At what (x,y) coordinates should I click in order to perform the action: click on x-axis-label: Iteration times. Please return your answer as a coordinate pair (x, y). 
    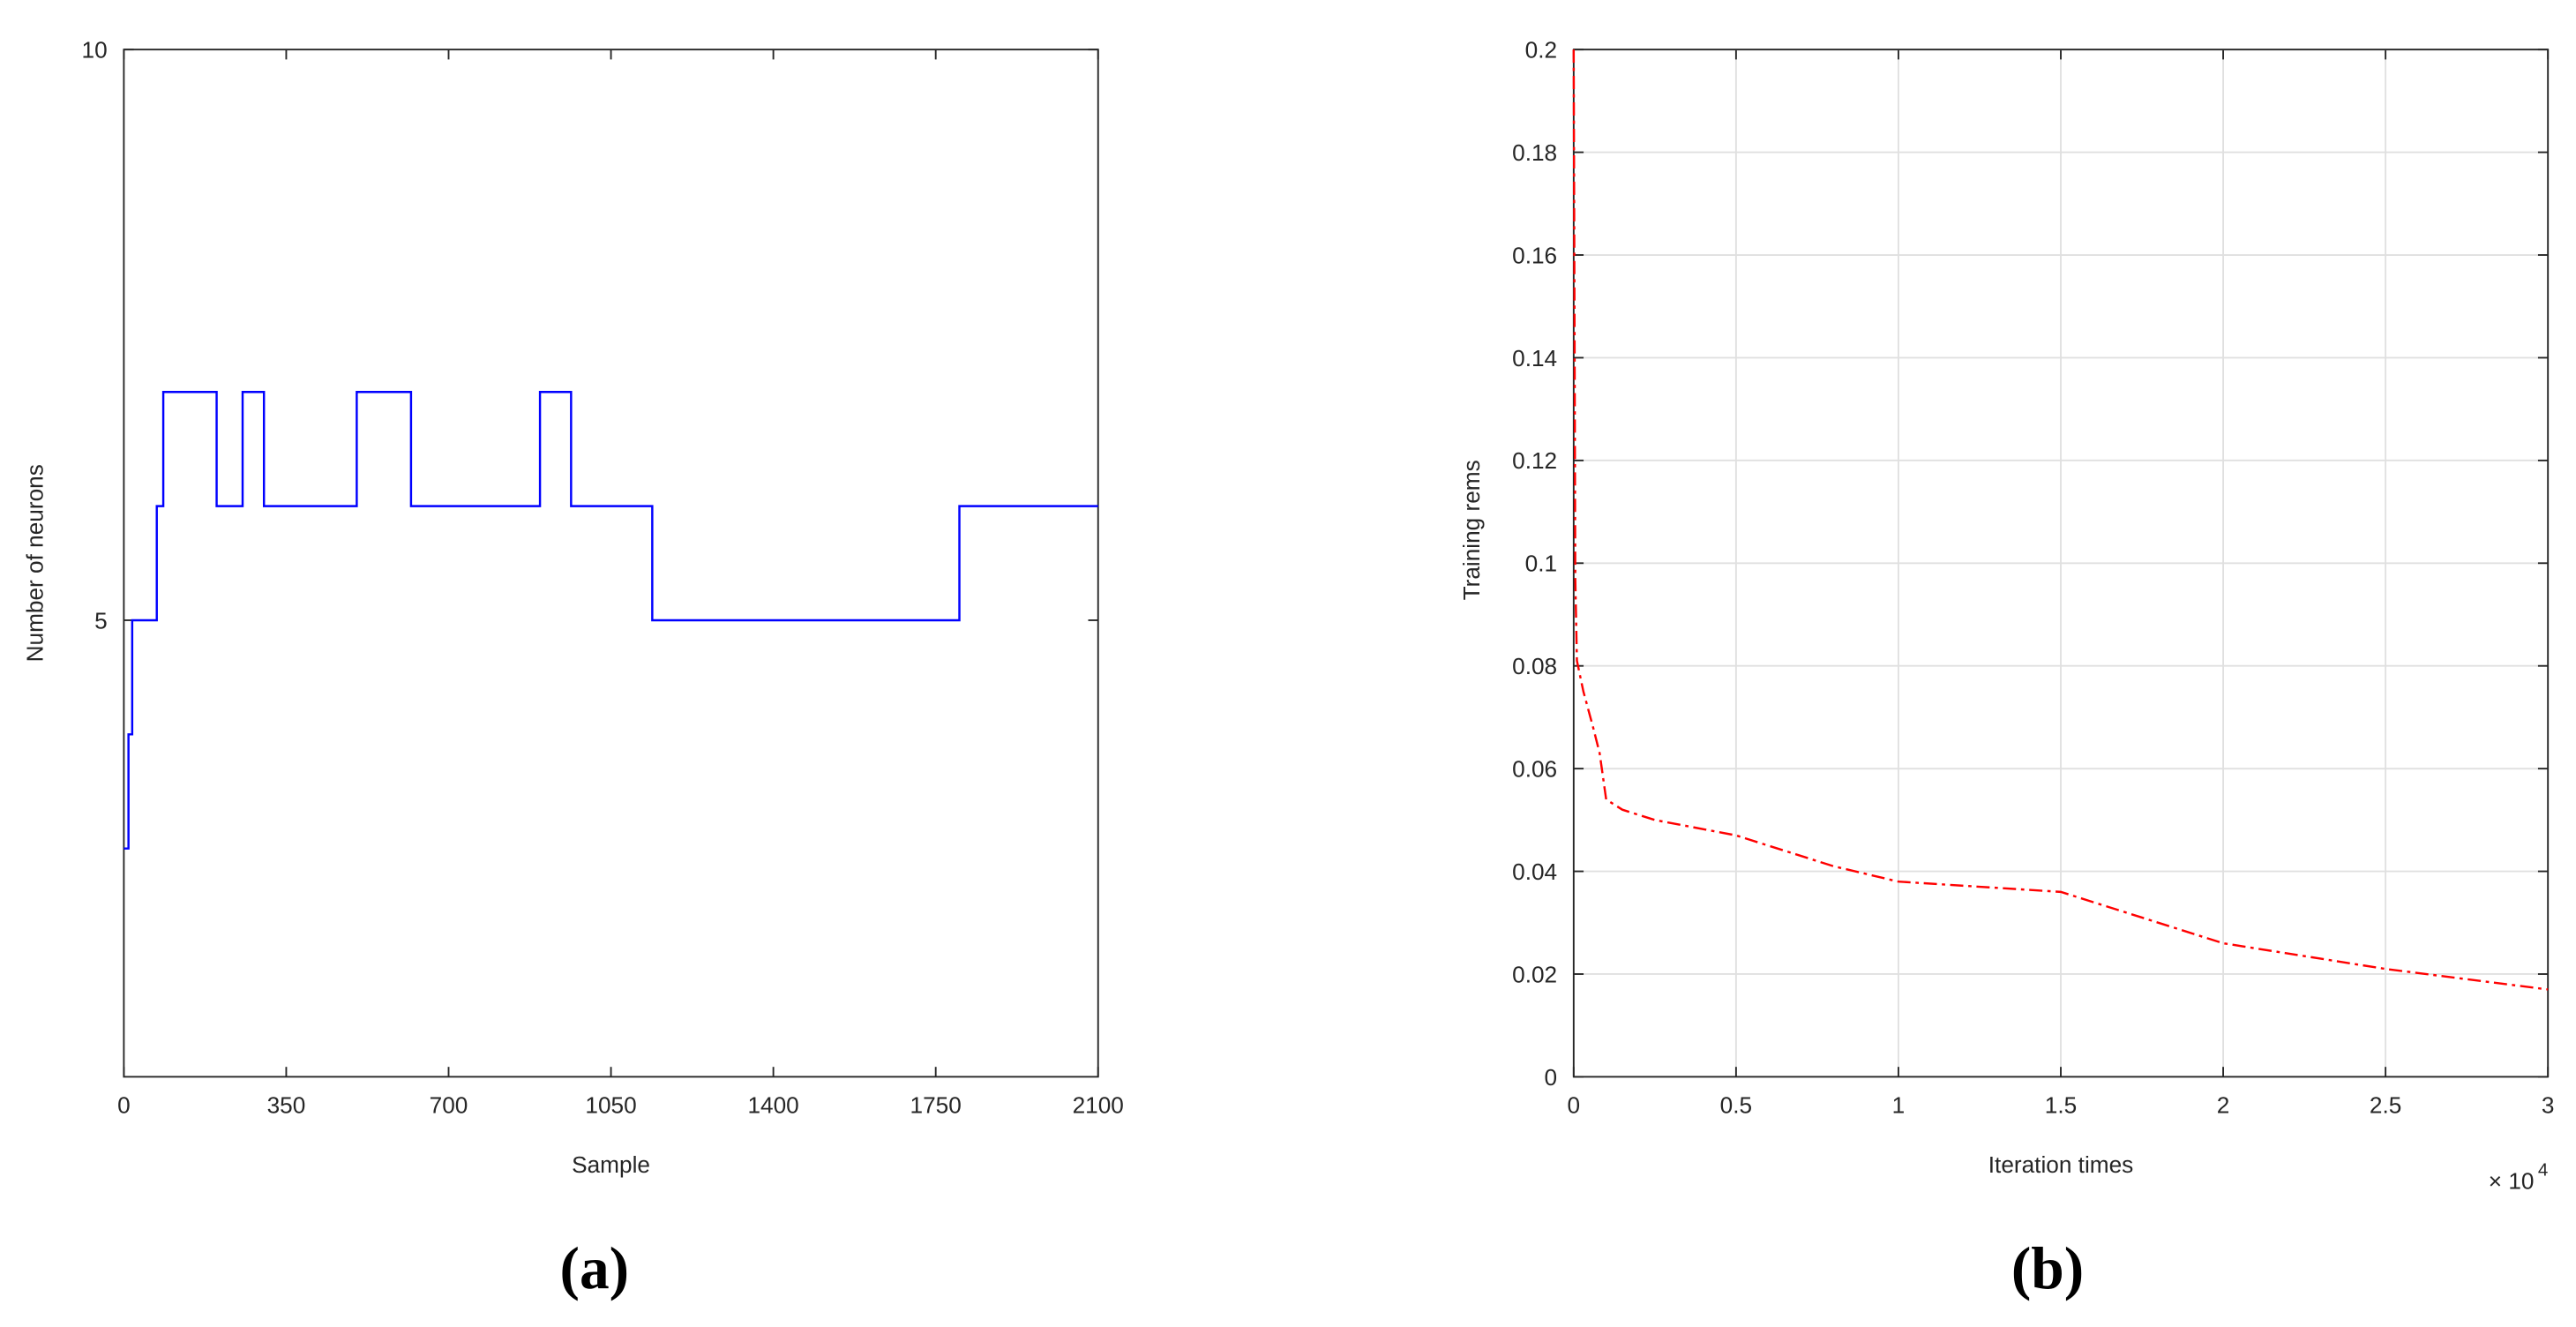
    Looking at the image, I should click on (2060, 1164).